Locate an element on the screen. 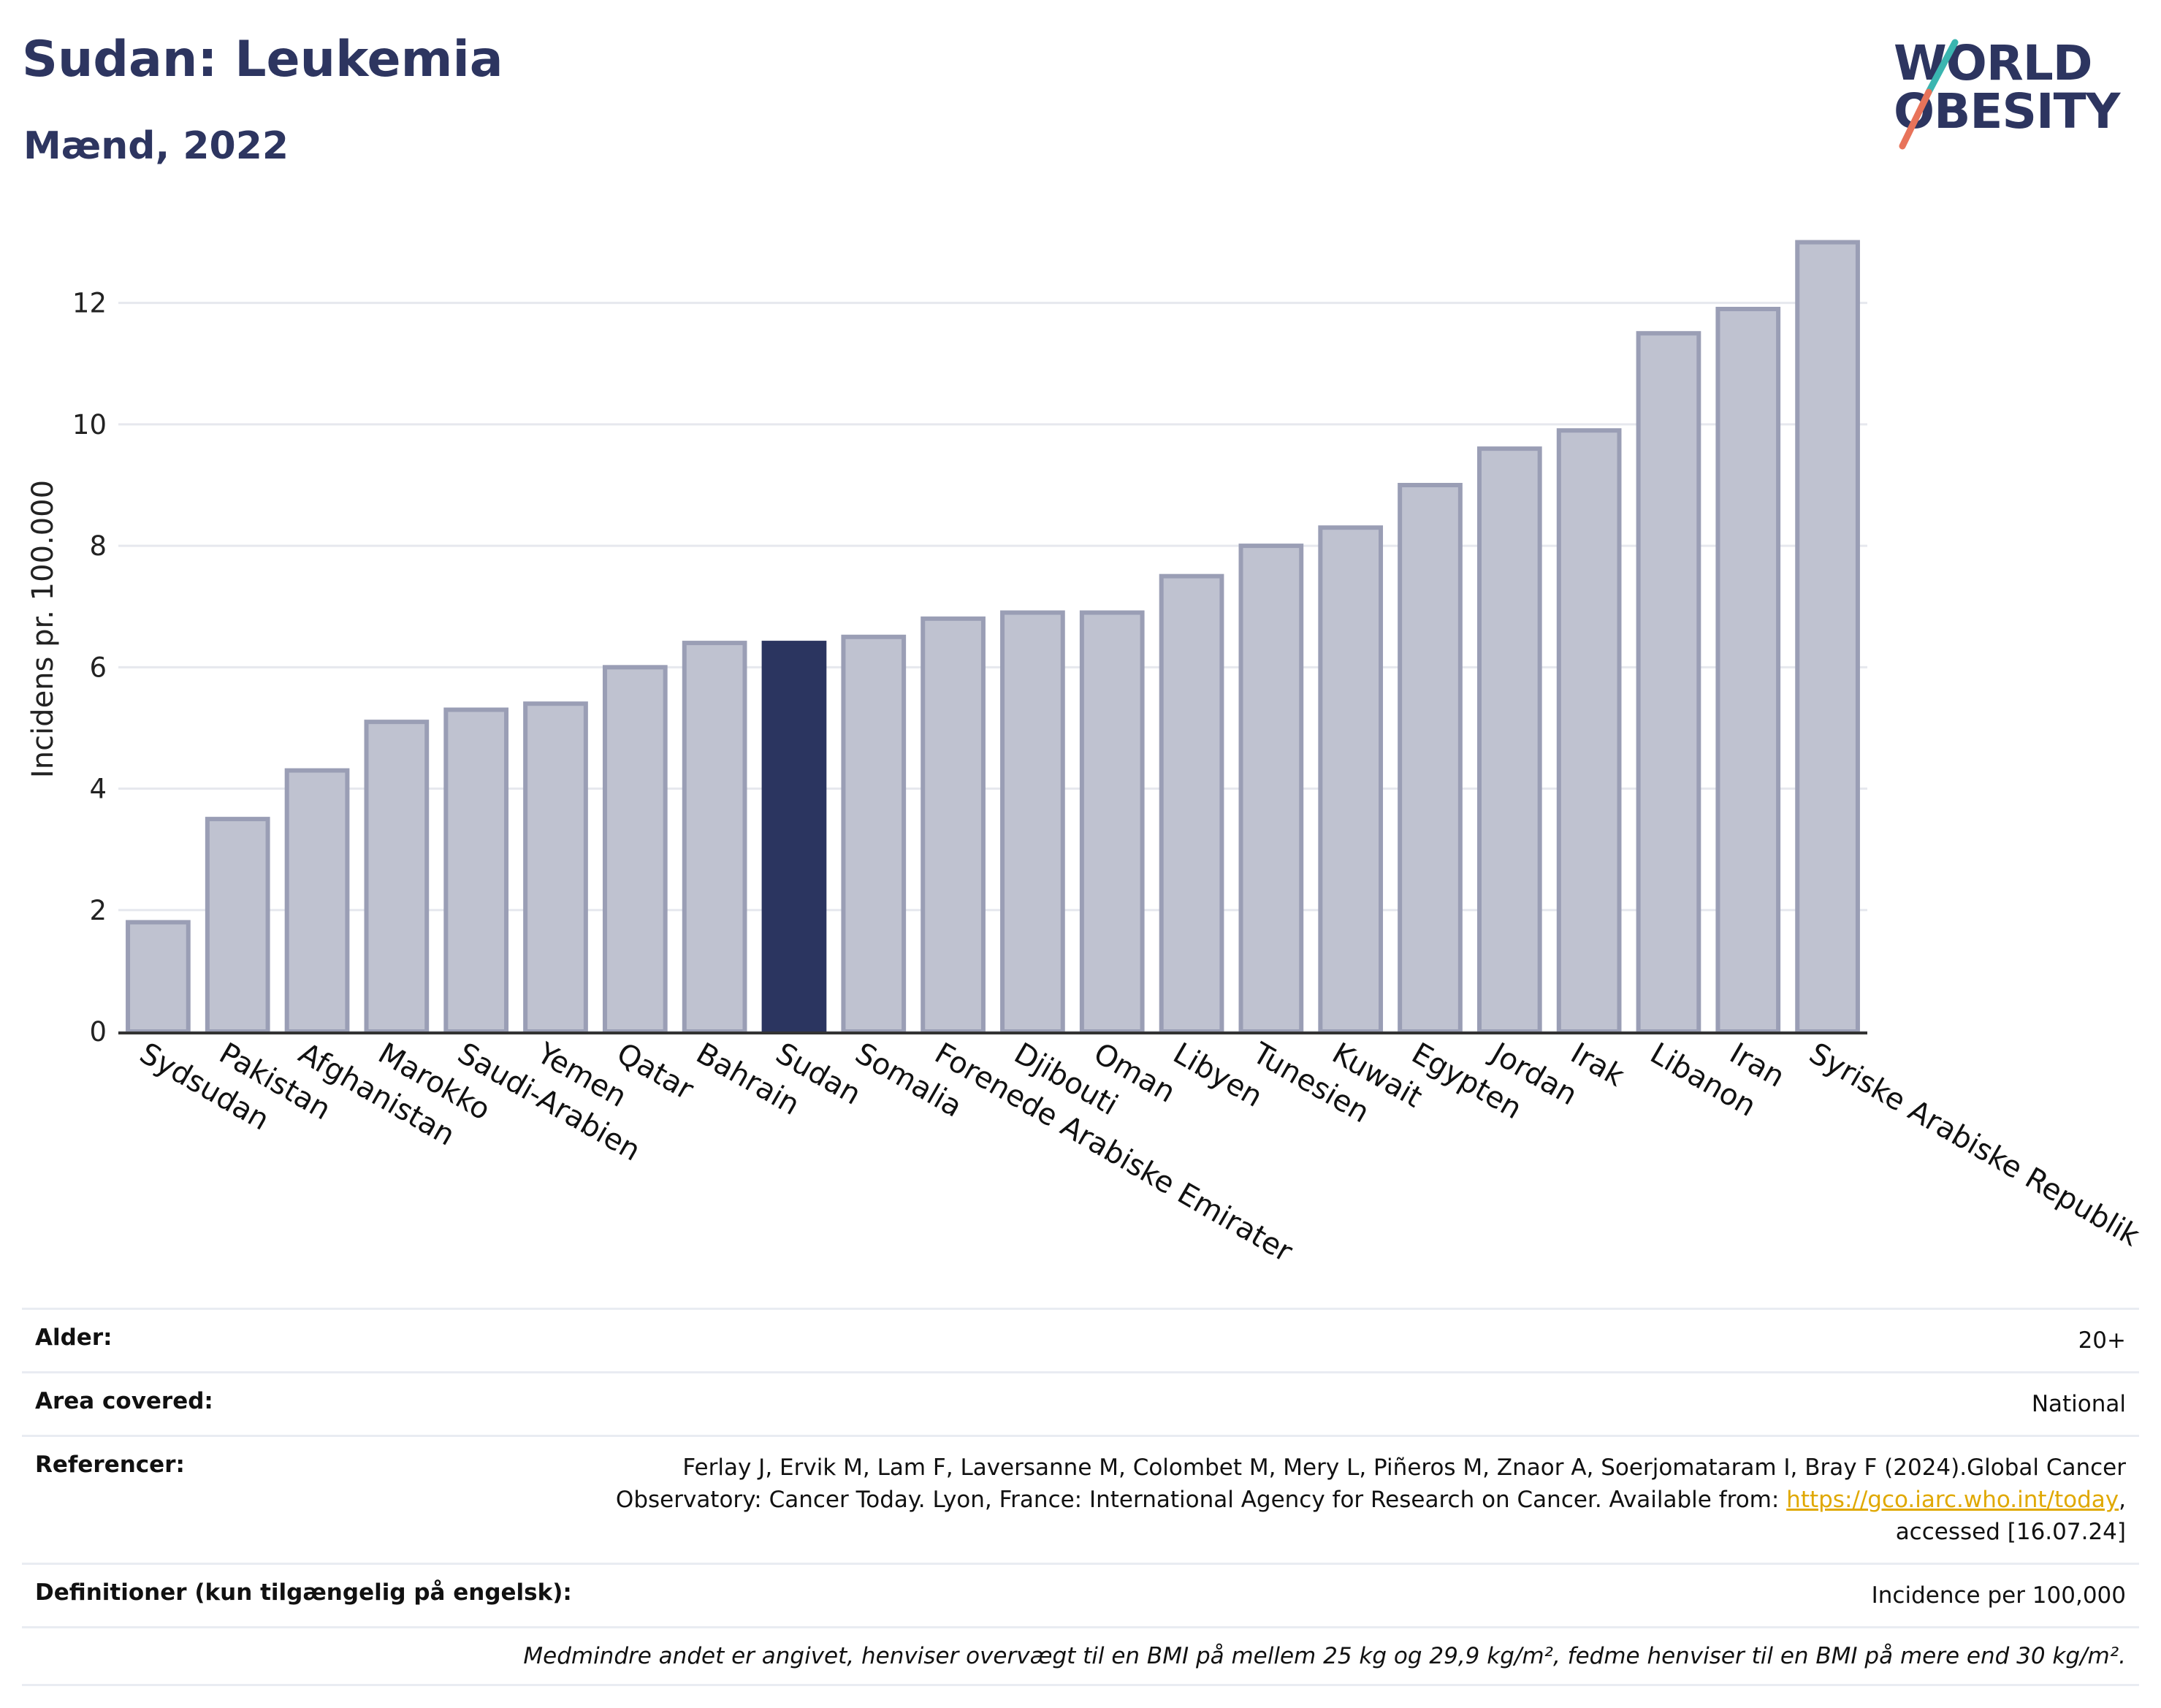 This screenshot has width=2161, height=1708. page-title: Sudan: Leukemia is located at coordinates (262, 59).